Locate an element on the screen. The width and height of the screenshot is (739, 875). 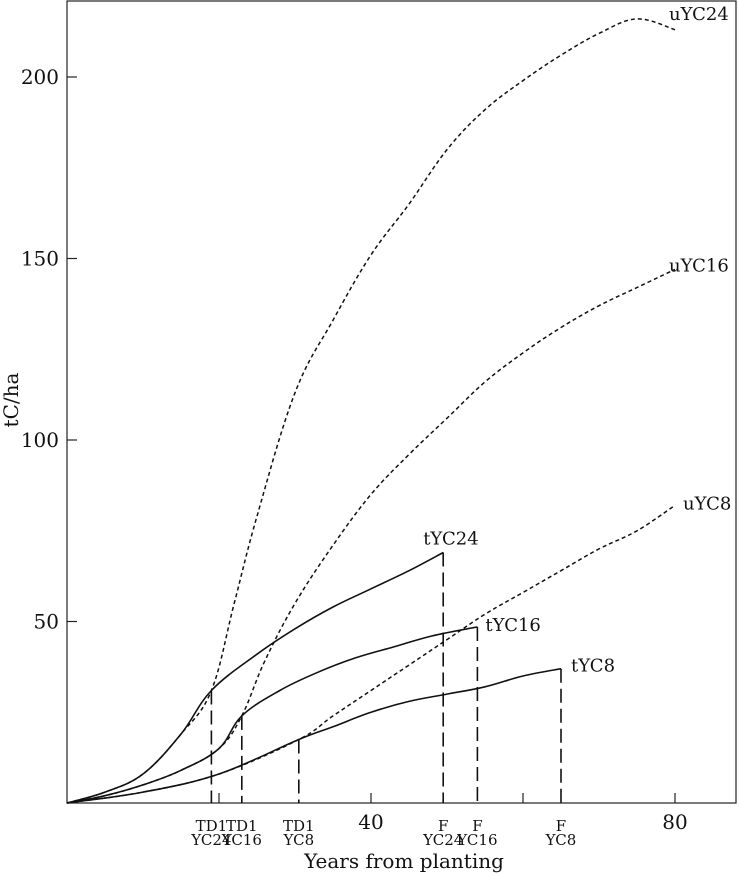
event-label-2-line2: YC8 is located at coordinates (298, 840).